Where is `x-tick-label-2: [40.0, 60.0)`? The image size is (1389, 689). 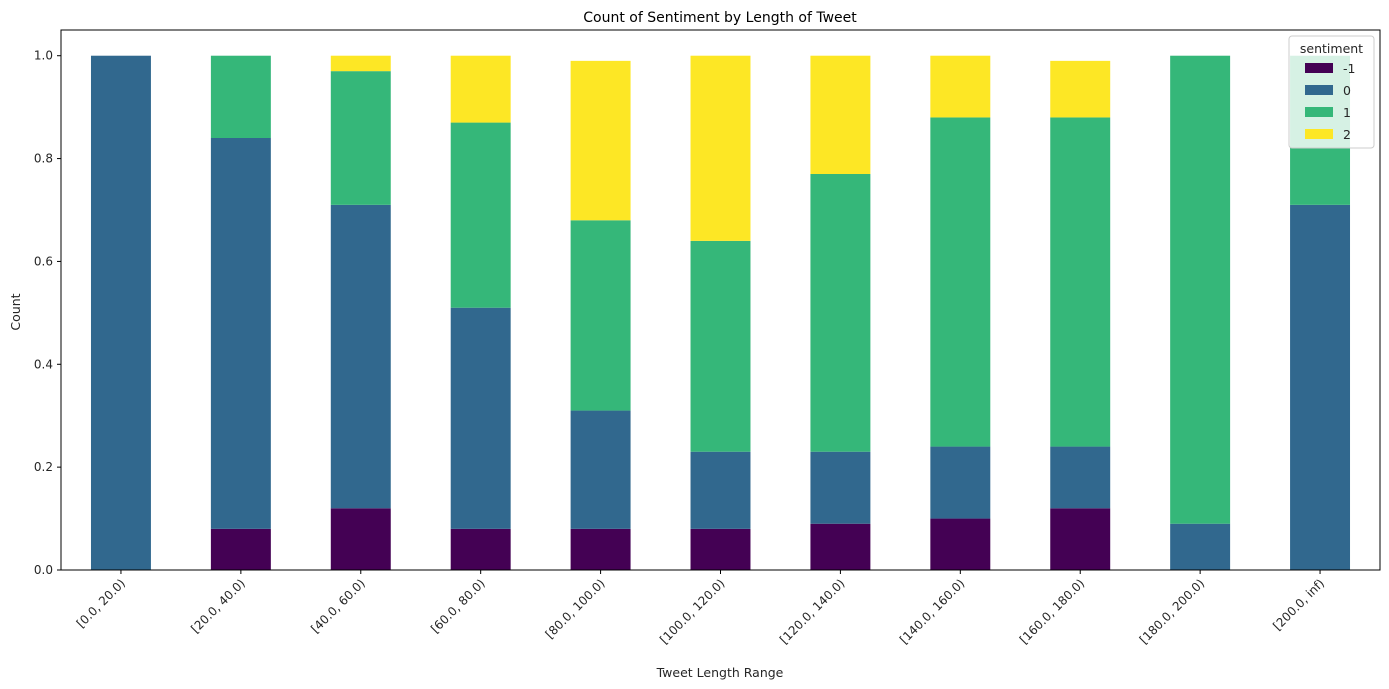
x-tick-label-2: [40.0, 60.0) is located at coordinates (338, 606).